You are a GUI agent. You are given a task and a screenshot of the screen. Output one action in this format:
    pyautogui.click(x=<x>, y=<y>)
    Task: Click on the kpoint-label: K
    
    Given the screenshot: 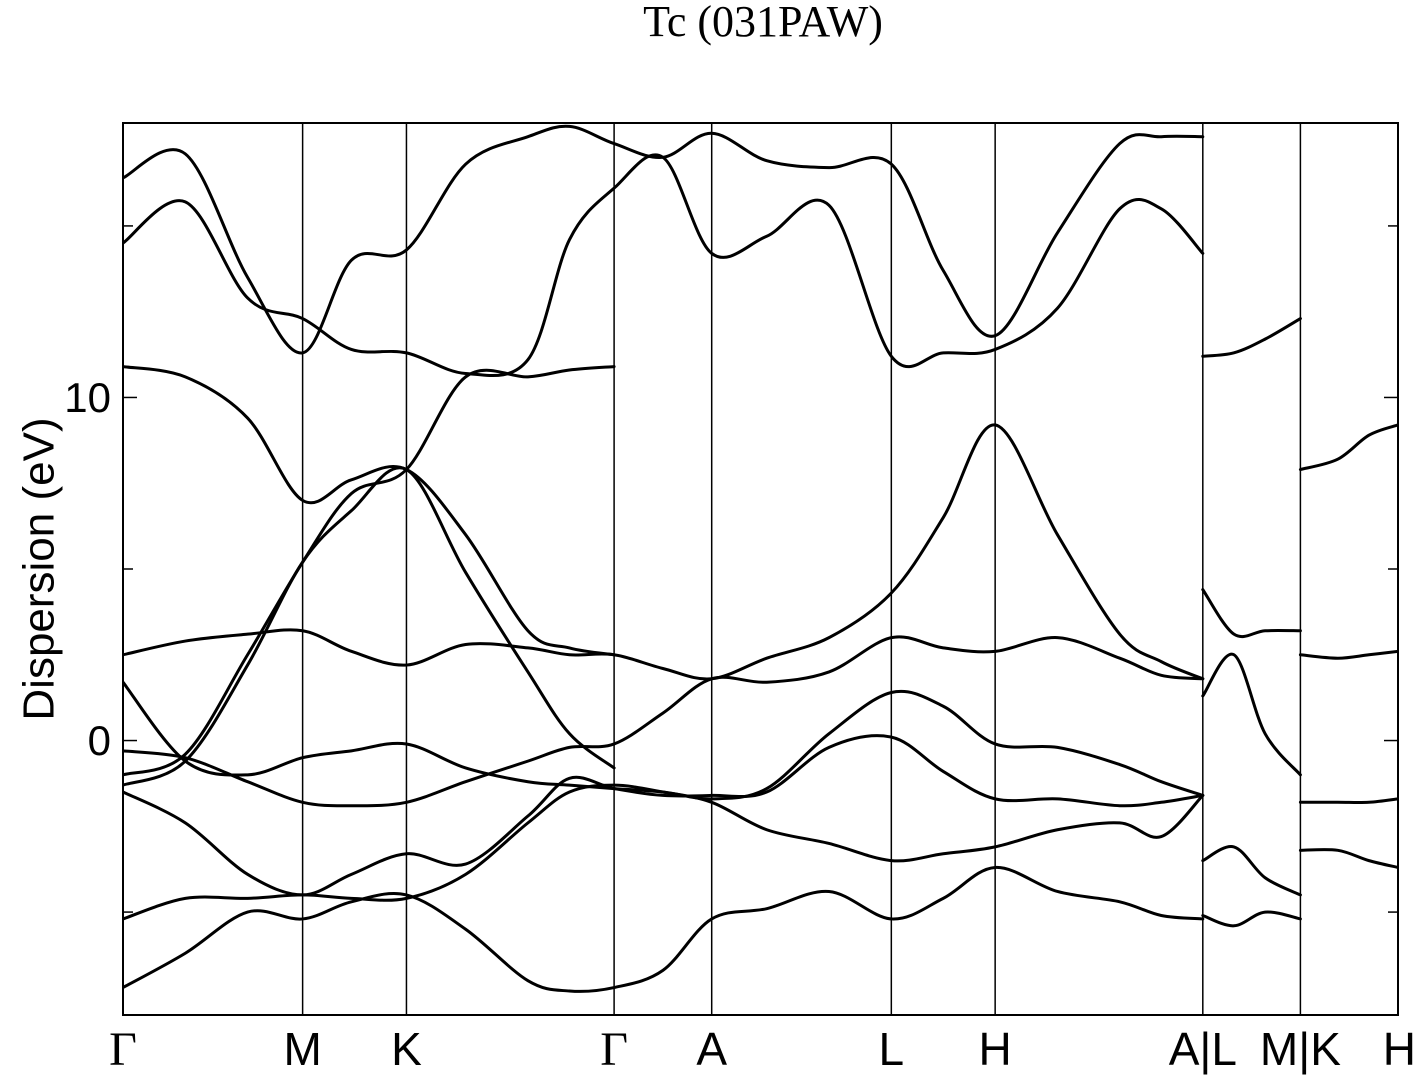 What is the action you would take?
    pyautogui.click(x=406, y=1049)
    